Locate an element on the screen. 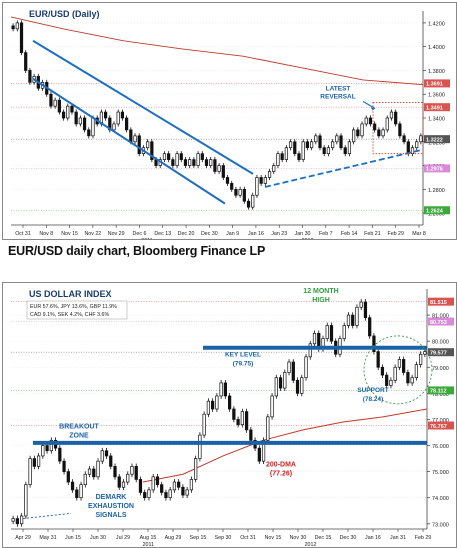 The image size is (457, 548). eurusd-price-tag-label: 1.3491 is located at coordinates (434, 108).